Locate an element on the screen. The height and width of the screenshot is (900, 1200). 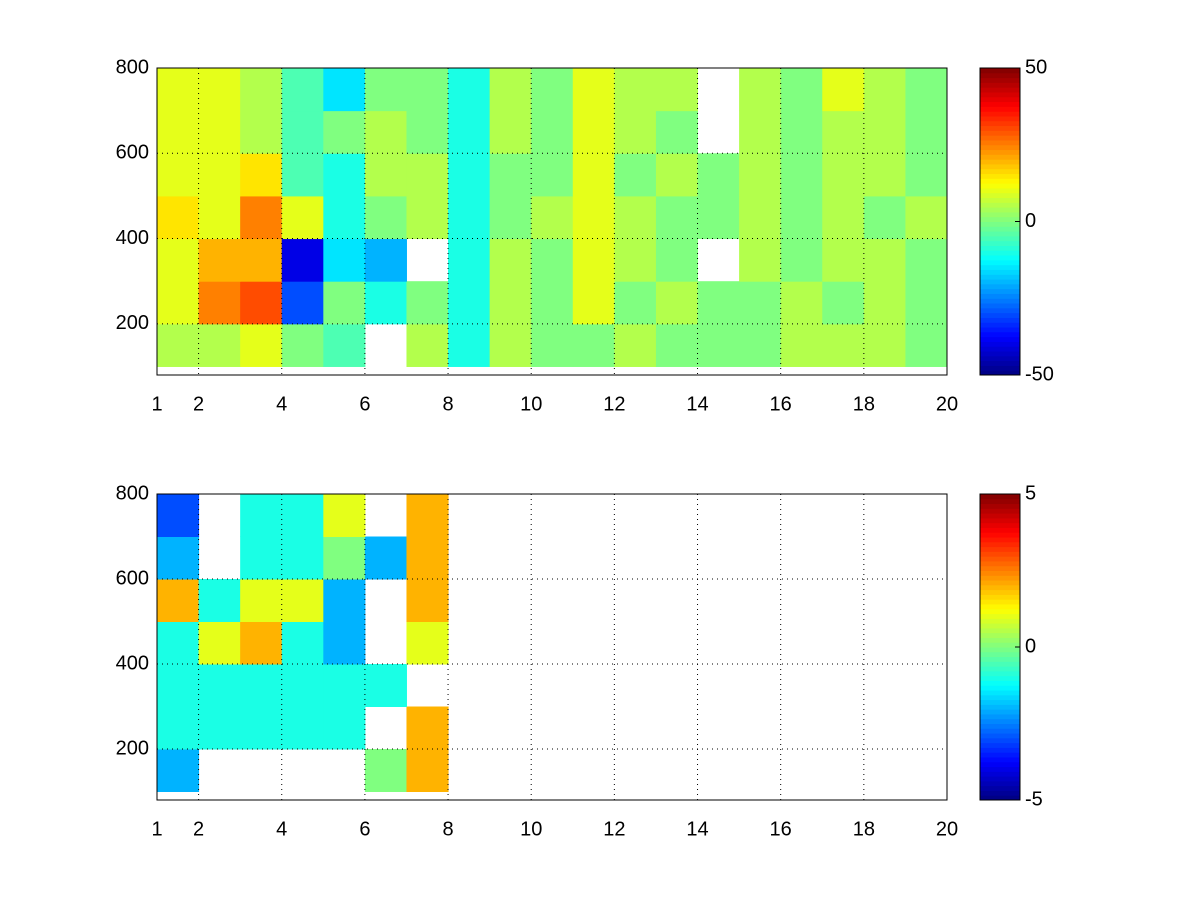
colorbar-tick-label: 50 is located at coordinates (1036, 67).